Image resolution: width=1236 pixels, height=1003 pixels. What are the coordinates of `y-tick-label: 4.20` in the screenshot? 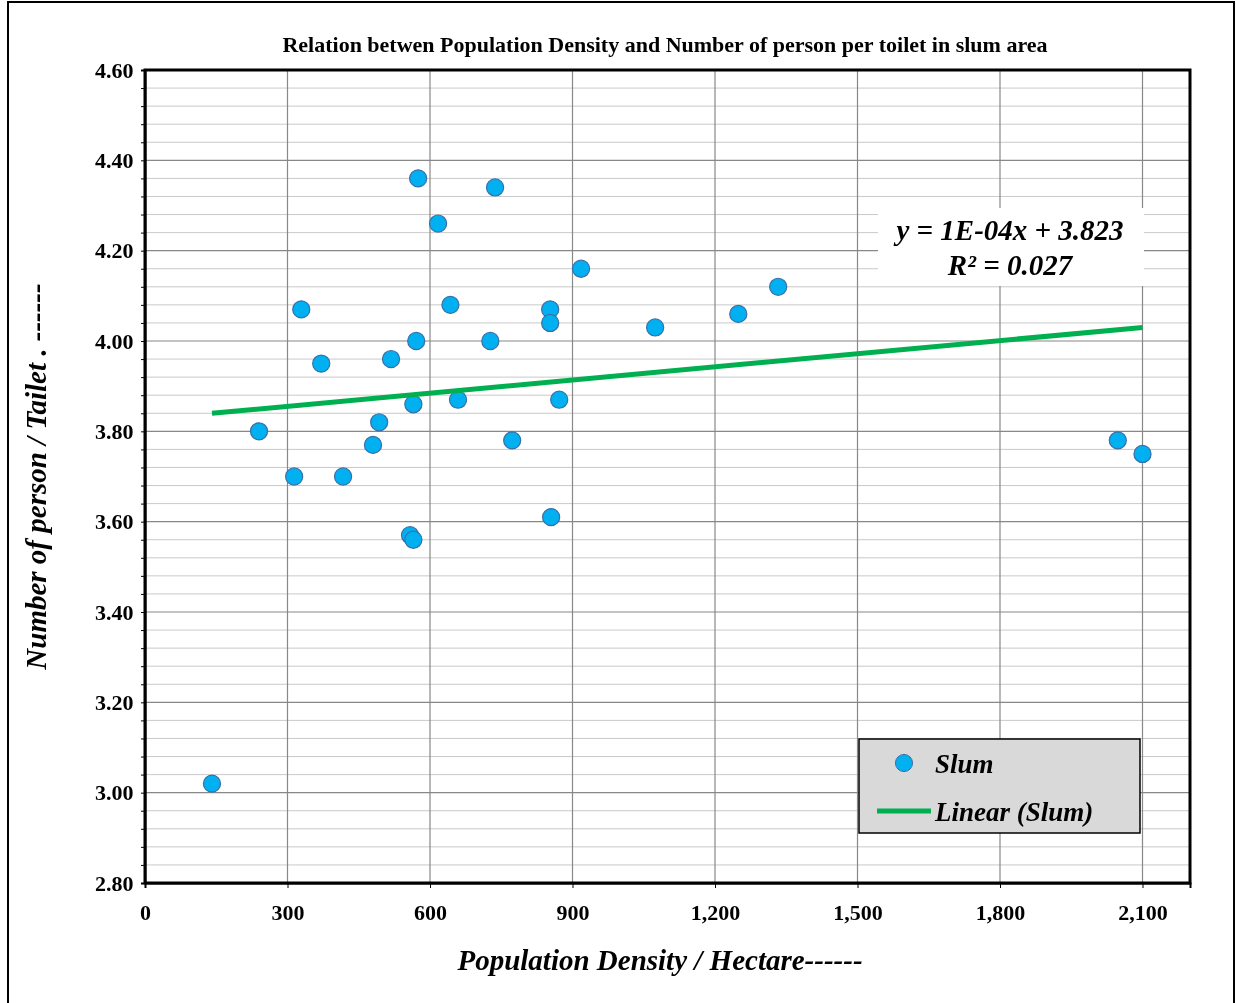 It's located at (114, 251).